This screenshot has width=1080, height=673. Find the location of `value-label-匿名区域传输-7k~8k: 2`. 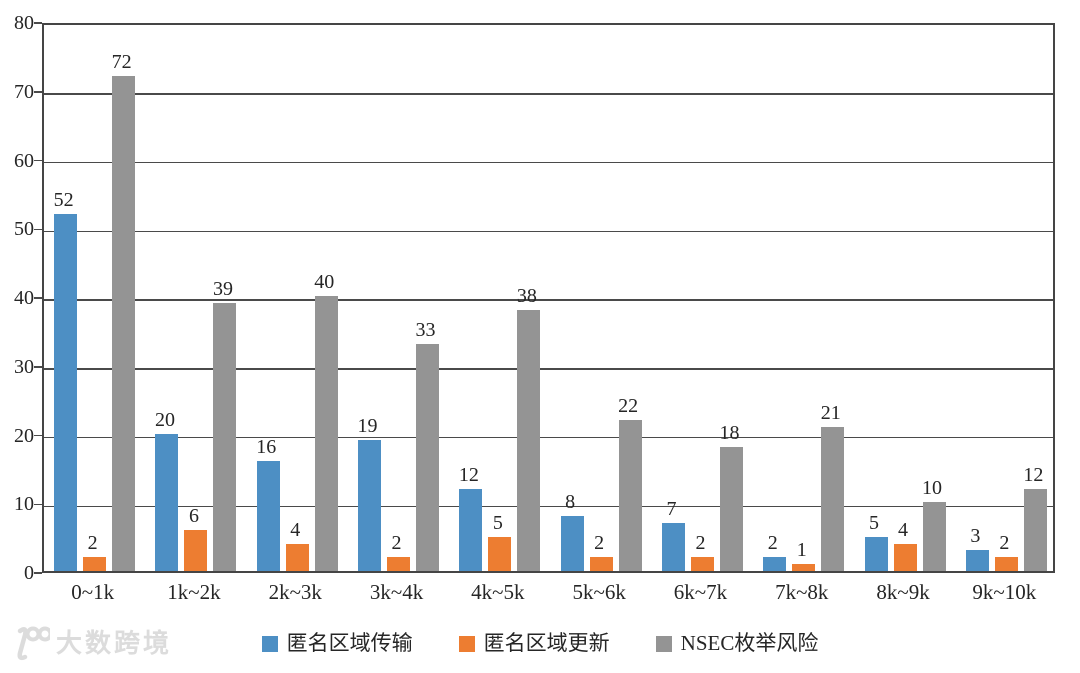

value-label-匿名区域传输-7k~8k: 2 is located at coordinates (772, 543).